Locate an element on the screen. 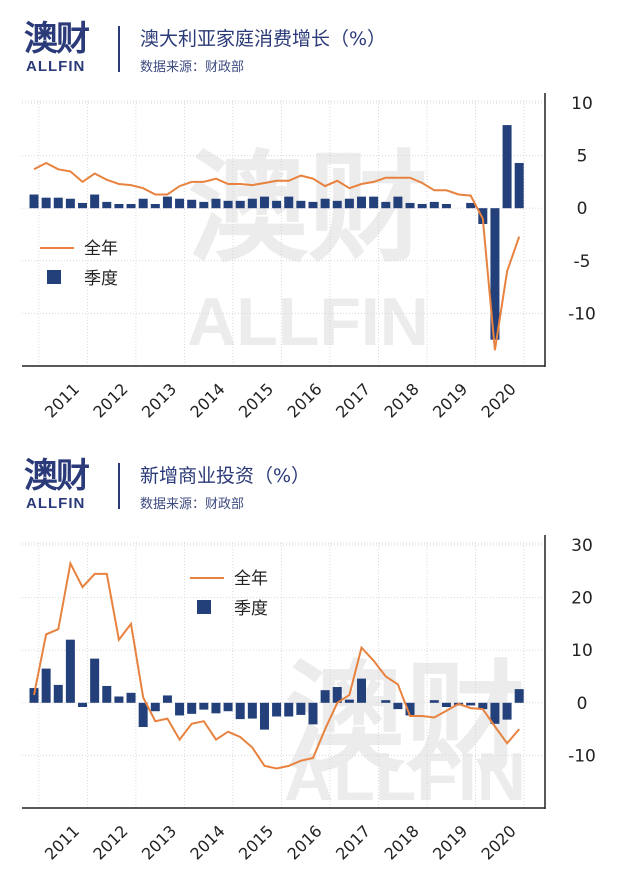 The height and width of the screenshot is (891, 640). y-tick-label: -10 is located at coordinates (582, 756).